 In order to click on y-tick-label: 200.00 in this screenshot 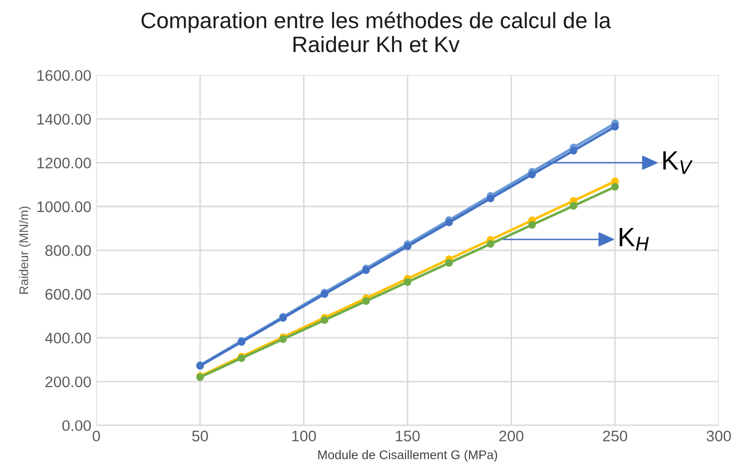, I will do `click(68, 382)`.